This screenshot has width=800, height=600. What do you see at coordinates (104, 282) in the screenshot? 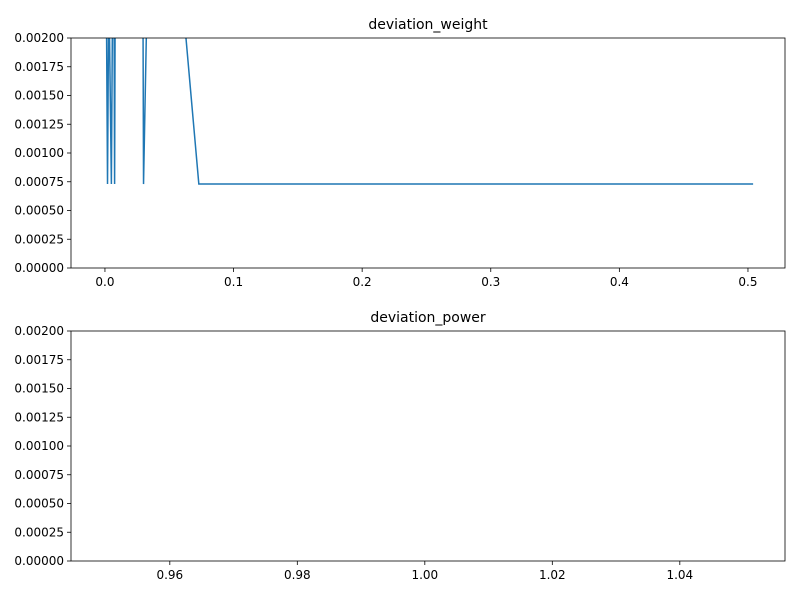
I see `x-tick-label: 0.0` at bounding box center [104, 282].